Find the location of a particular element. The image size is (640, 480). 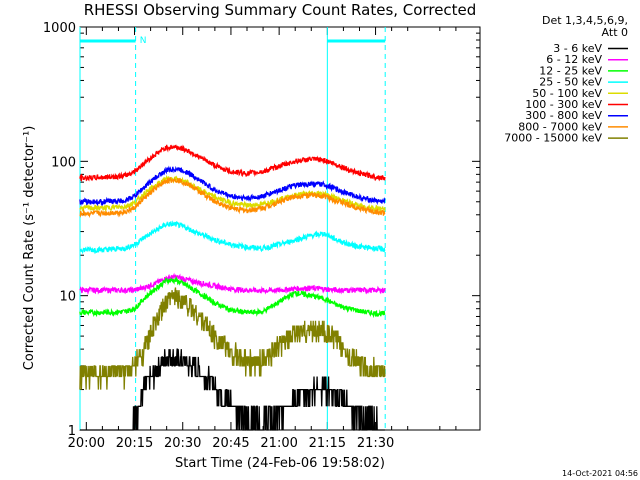

y-tick-label: 100 is located at coordinates (63, 162).